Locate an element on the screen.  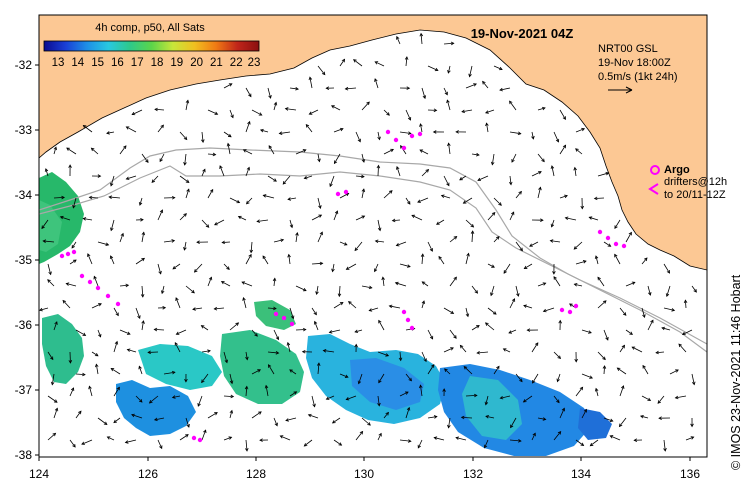
colorbar-tick: 16 is located at coordinates (117, 63).